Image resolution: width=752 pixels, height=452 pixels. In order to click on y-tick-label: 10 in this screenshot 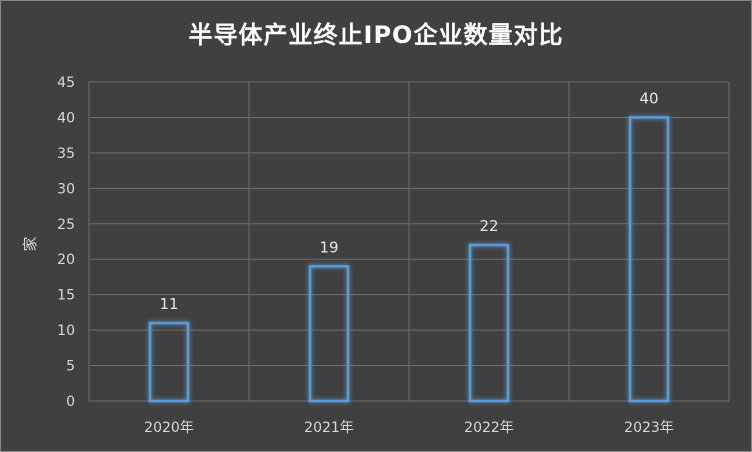, I will do `click(66, 331)`.